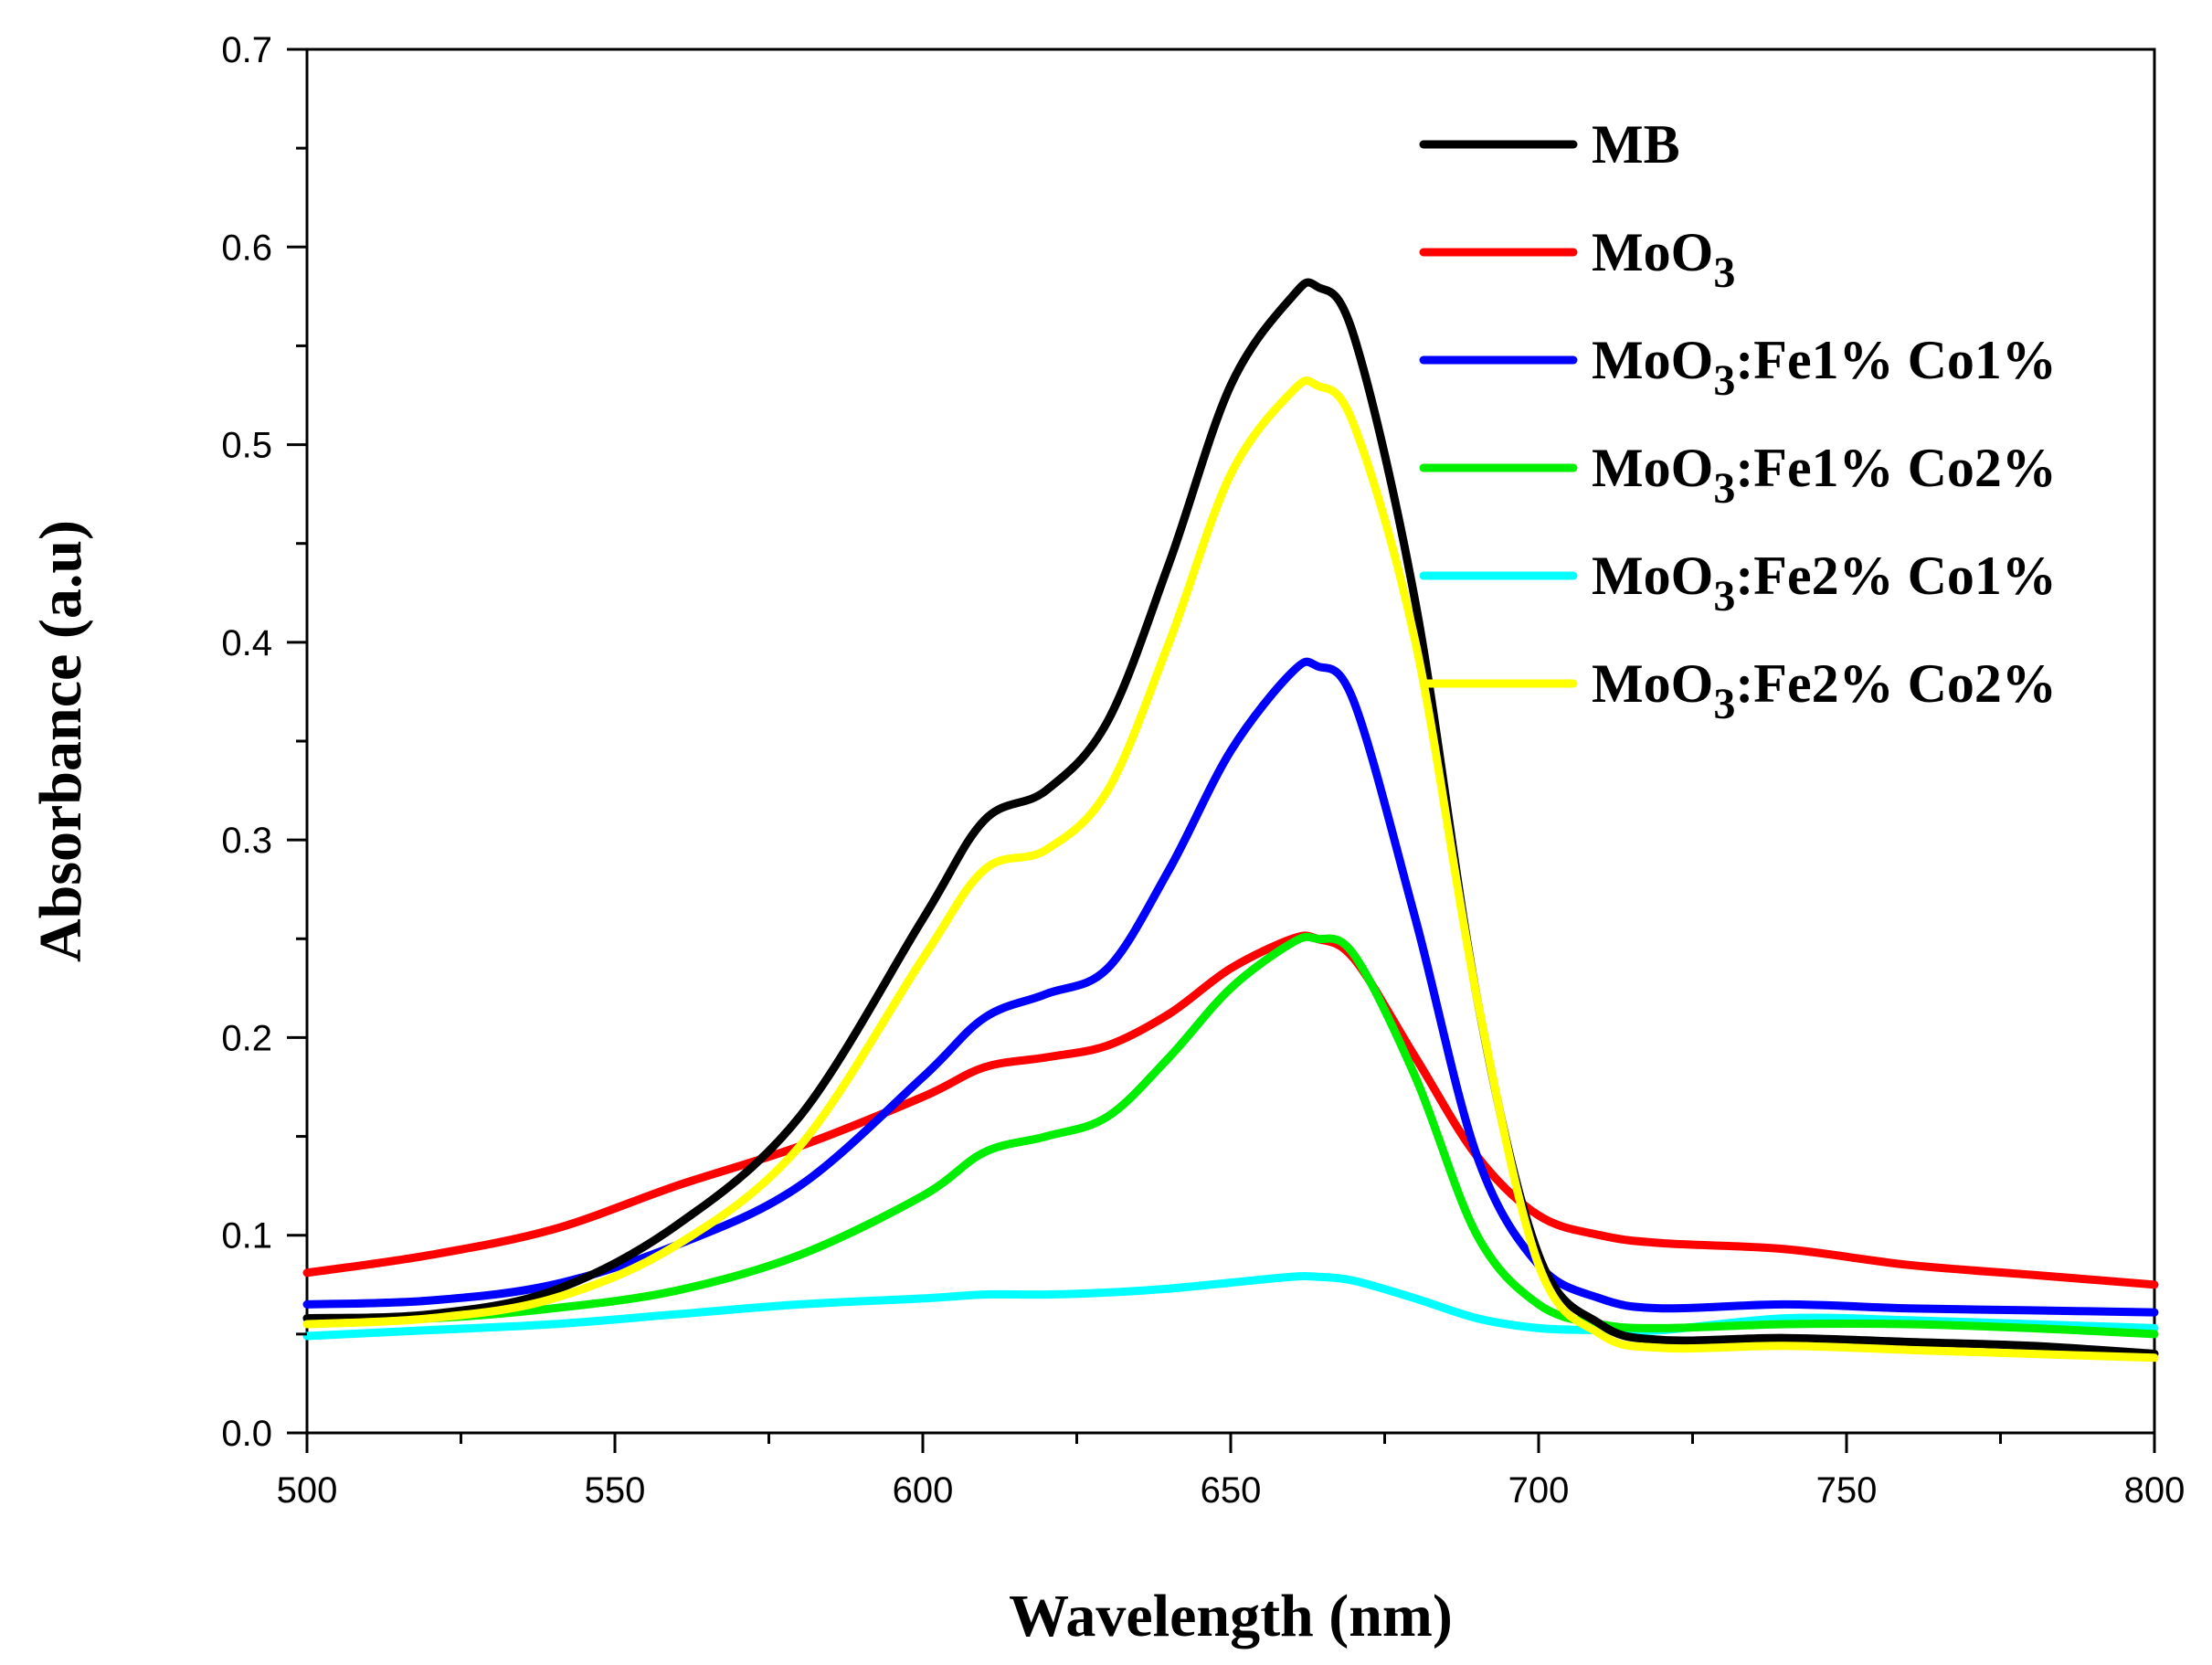 Image resolution: width=2212 pixels, height=1665 pixels. I want to click on legend-item-moo3-fe1-co1: MoO3:Fe1% Co1%, so click(1738, 368).